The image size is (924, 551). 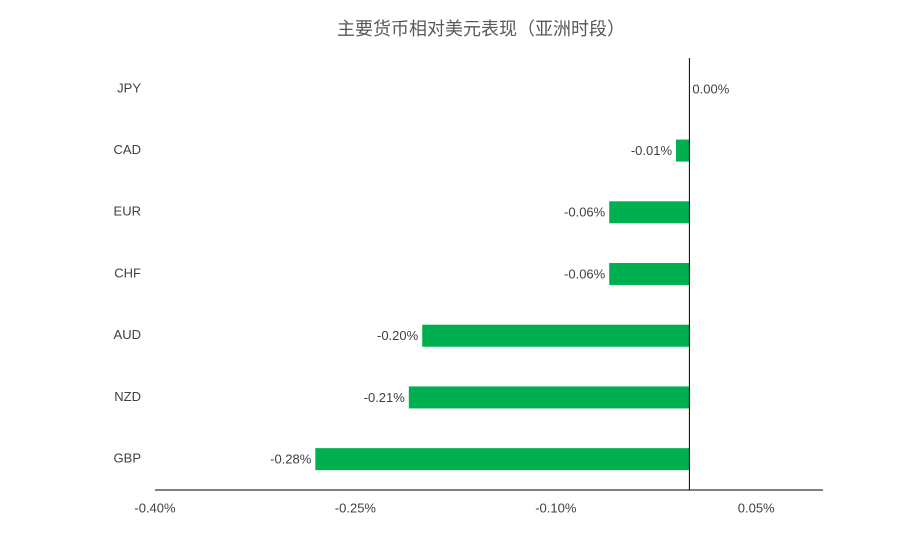 What do you see at coordinates (756, 507) in the screenshot?
I see `x-tick-label: 0.05%` at bounding box center [756, 507].